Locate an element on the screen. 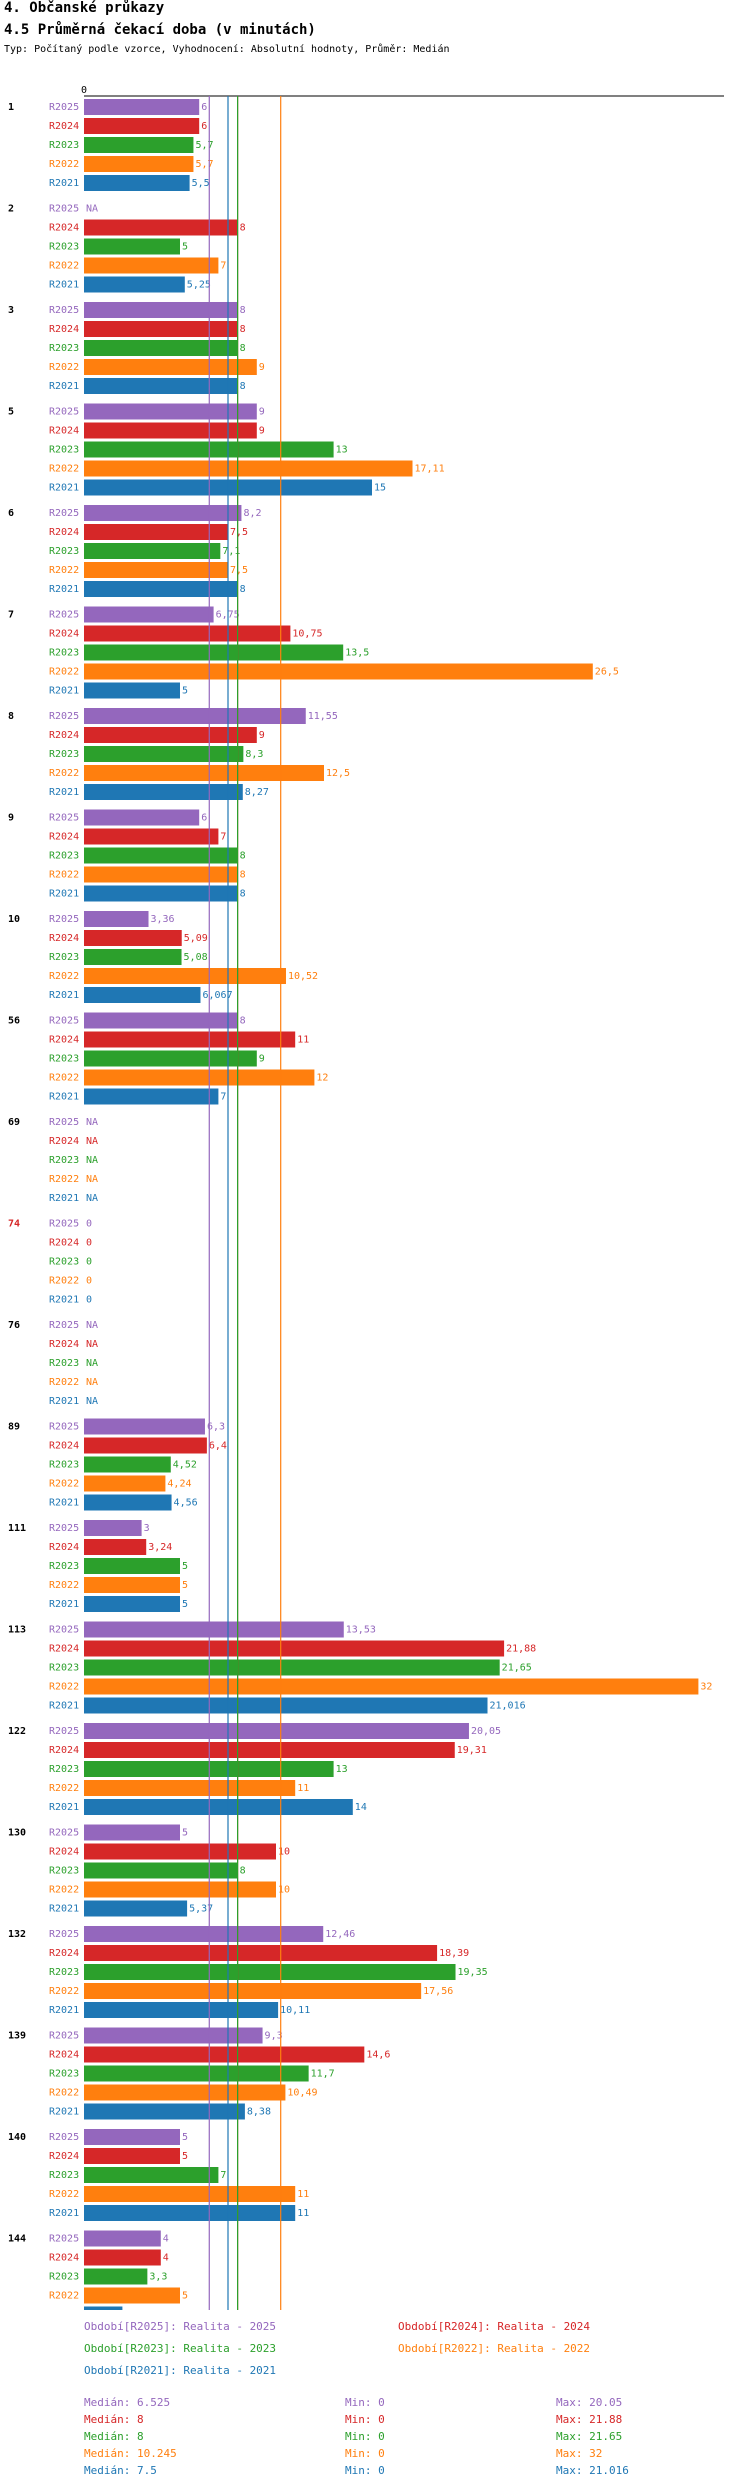  data-label: 3 is located at coordinates (147, 1528).